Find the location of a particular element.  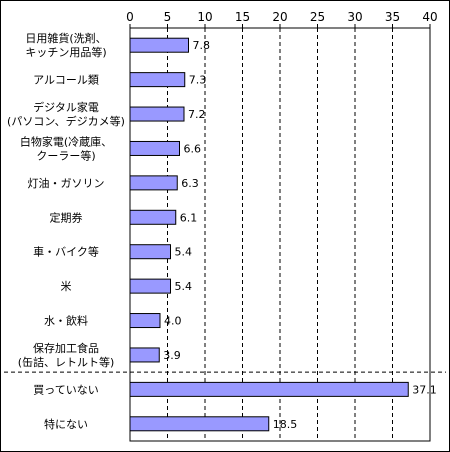

x-tick-label: 20 is located at coordinates (279, 17).